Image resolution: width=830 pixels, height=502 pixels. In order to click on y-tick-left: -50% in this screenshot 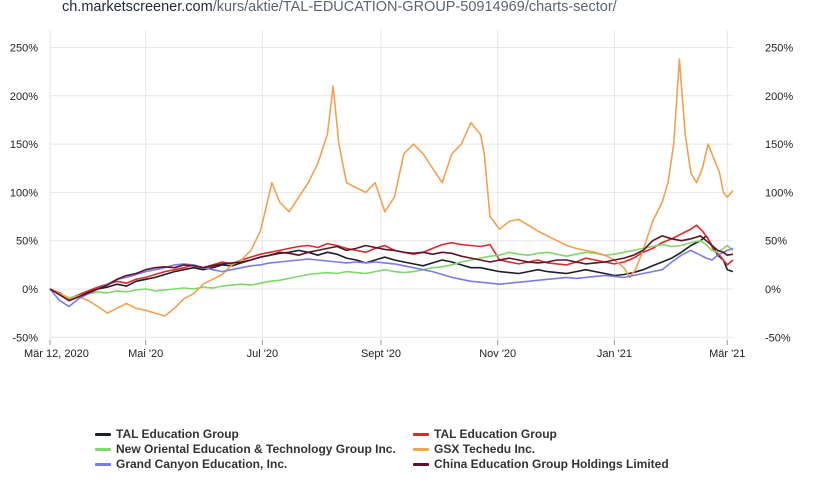, I will do `click(25, 338)`.